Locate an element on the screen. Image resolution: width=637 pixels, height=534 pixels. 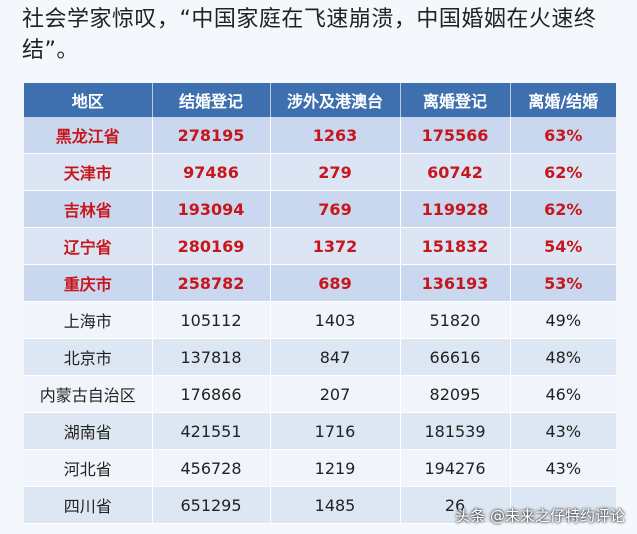
table-row: 重庆市 258782 689 136193 53% is located at coordinates (320, 283).